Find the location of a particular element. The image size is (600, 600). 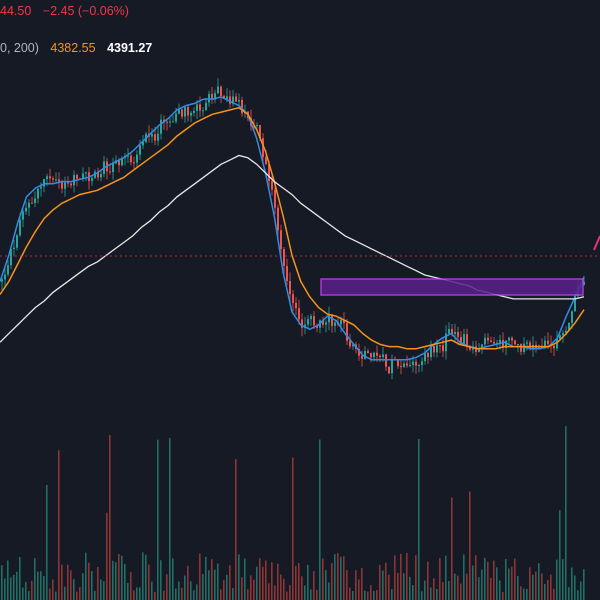

moving-average-legend: 0, 200) 4382.55 4391.27 is located at coordinates (80, 48).